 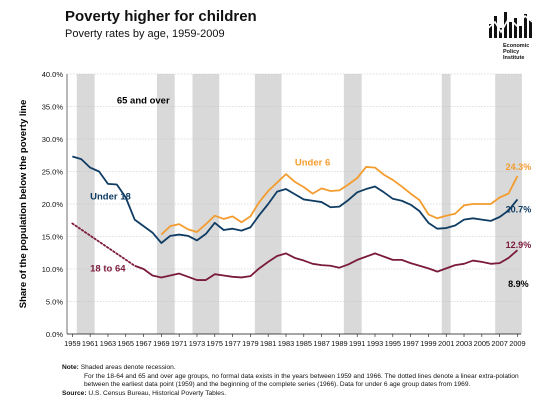 I want to click on note-label: Note:, so click(x=70, y=367).